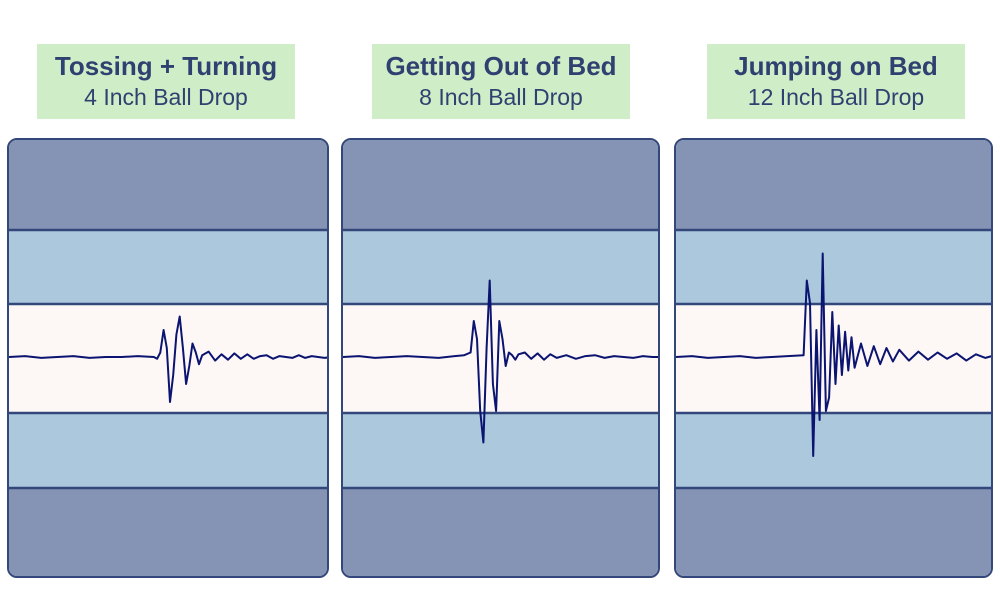  I want to click on chart-subtitle-2: 8 Inch Ball Drop, so click(501, 97).